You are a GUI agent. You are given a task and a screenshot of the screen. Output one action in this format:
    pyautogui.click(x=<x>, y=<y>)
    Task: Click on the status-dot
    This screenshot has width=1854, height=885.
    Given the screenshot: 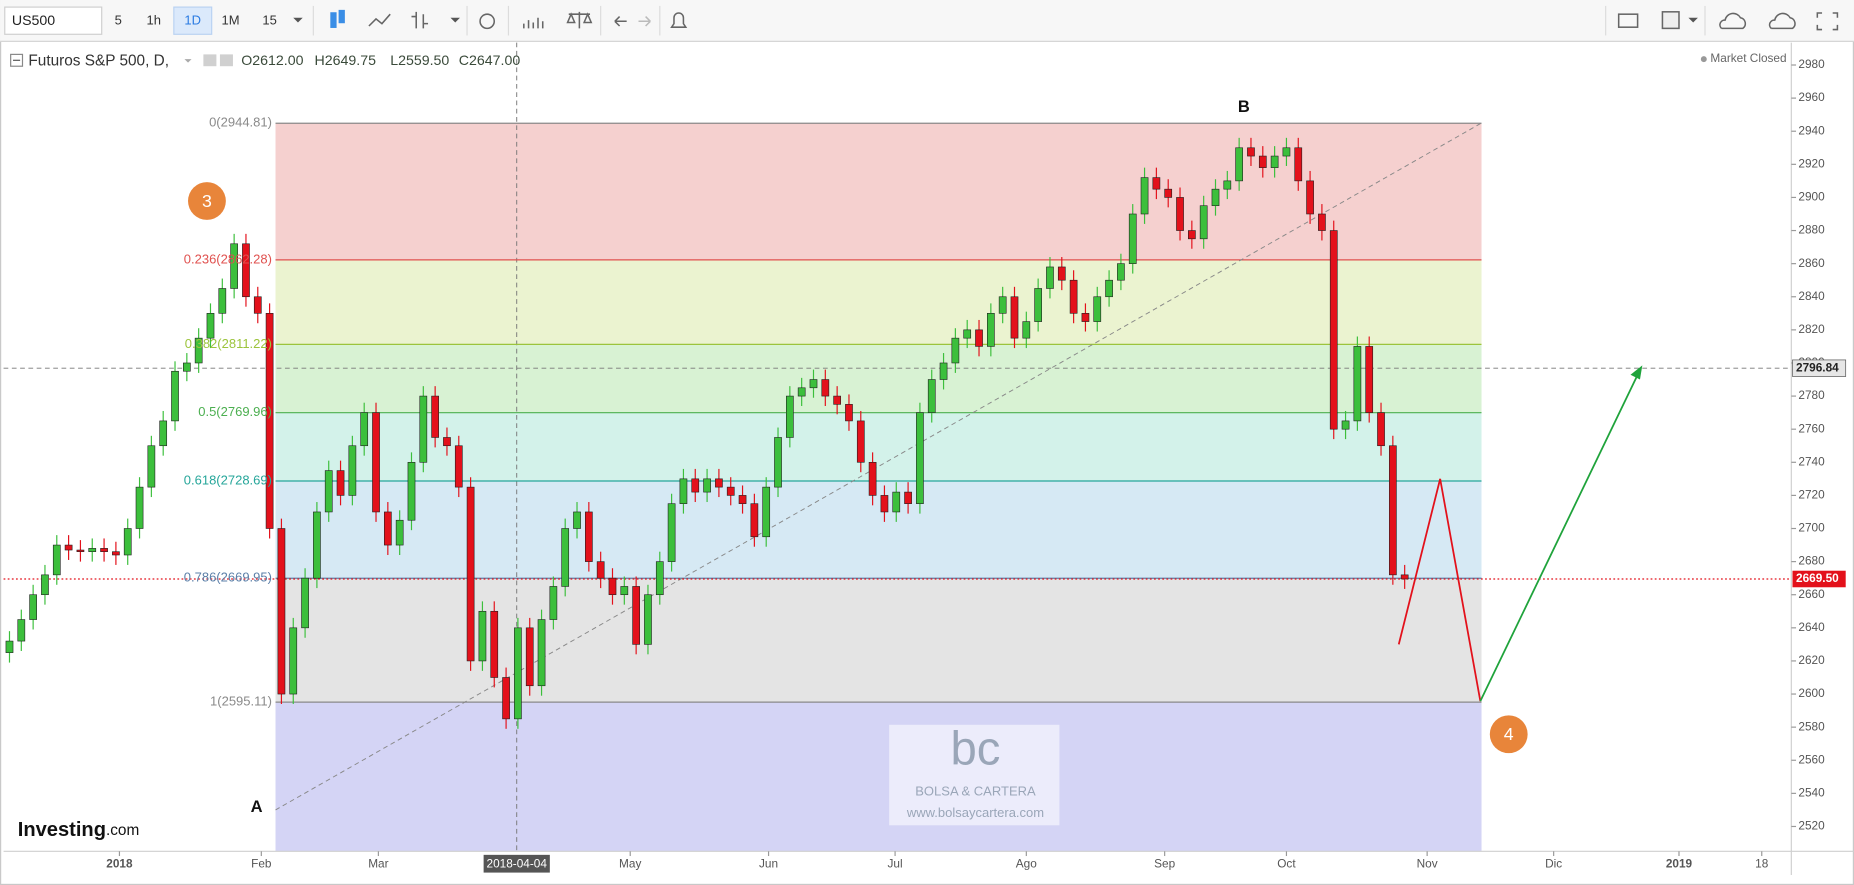 What is the action you would take?
    pyautogui.click(x=1703, y=59)
    